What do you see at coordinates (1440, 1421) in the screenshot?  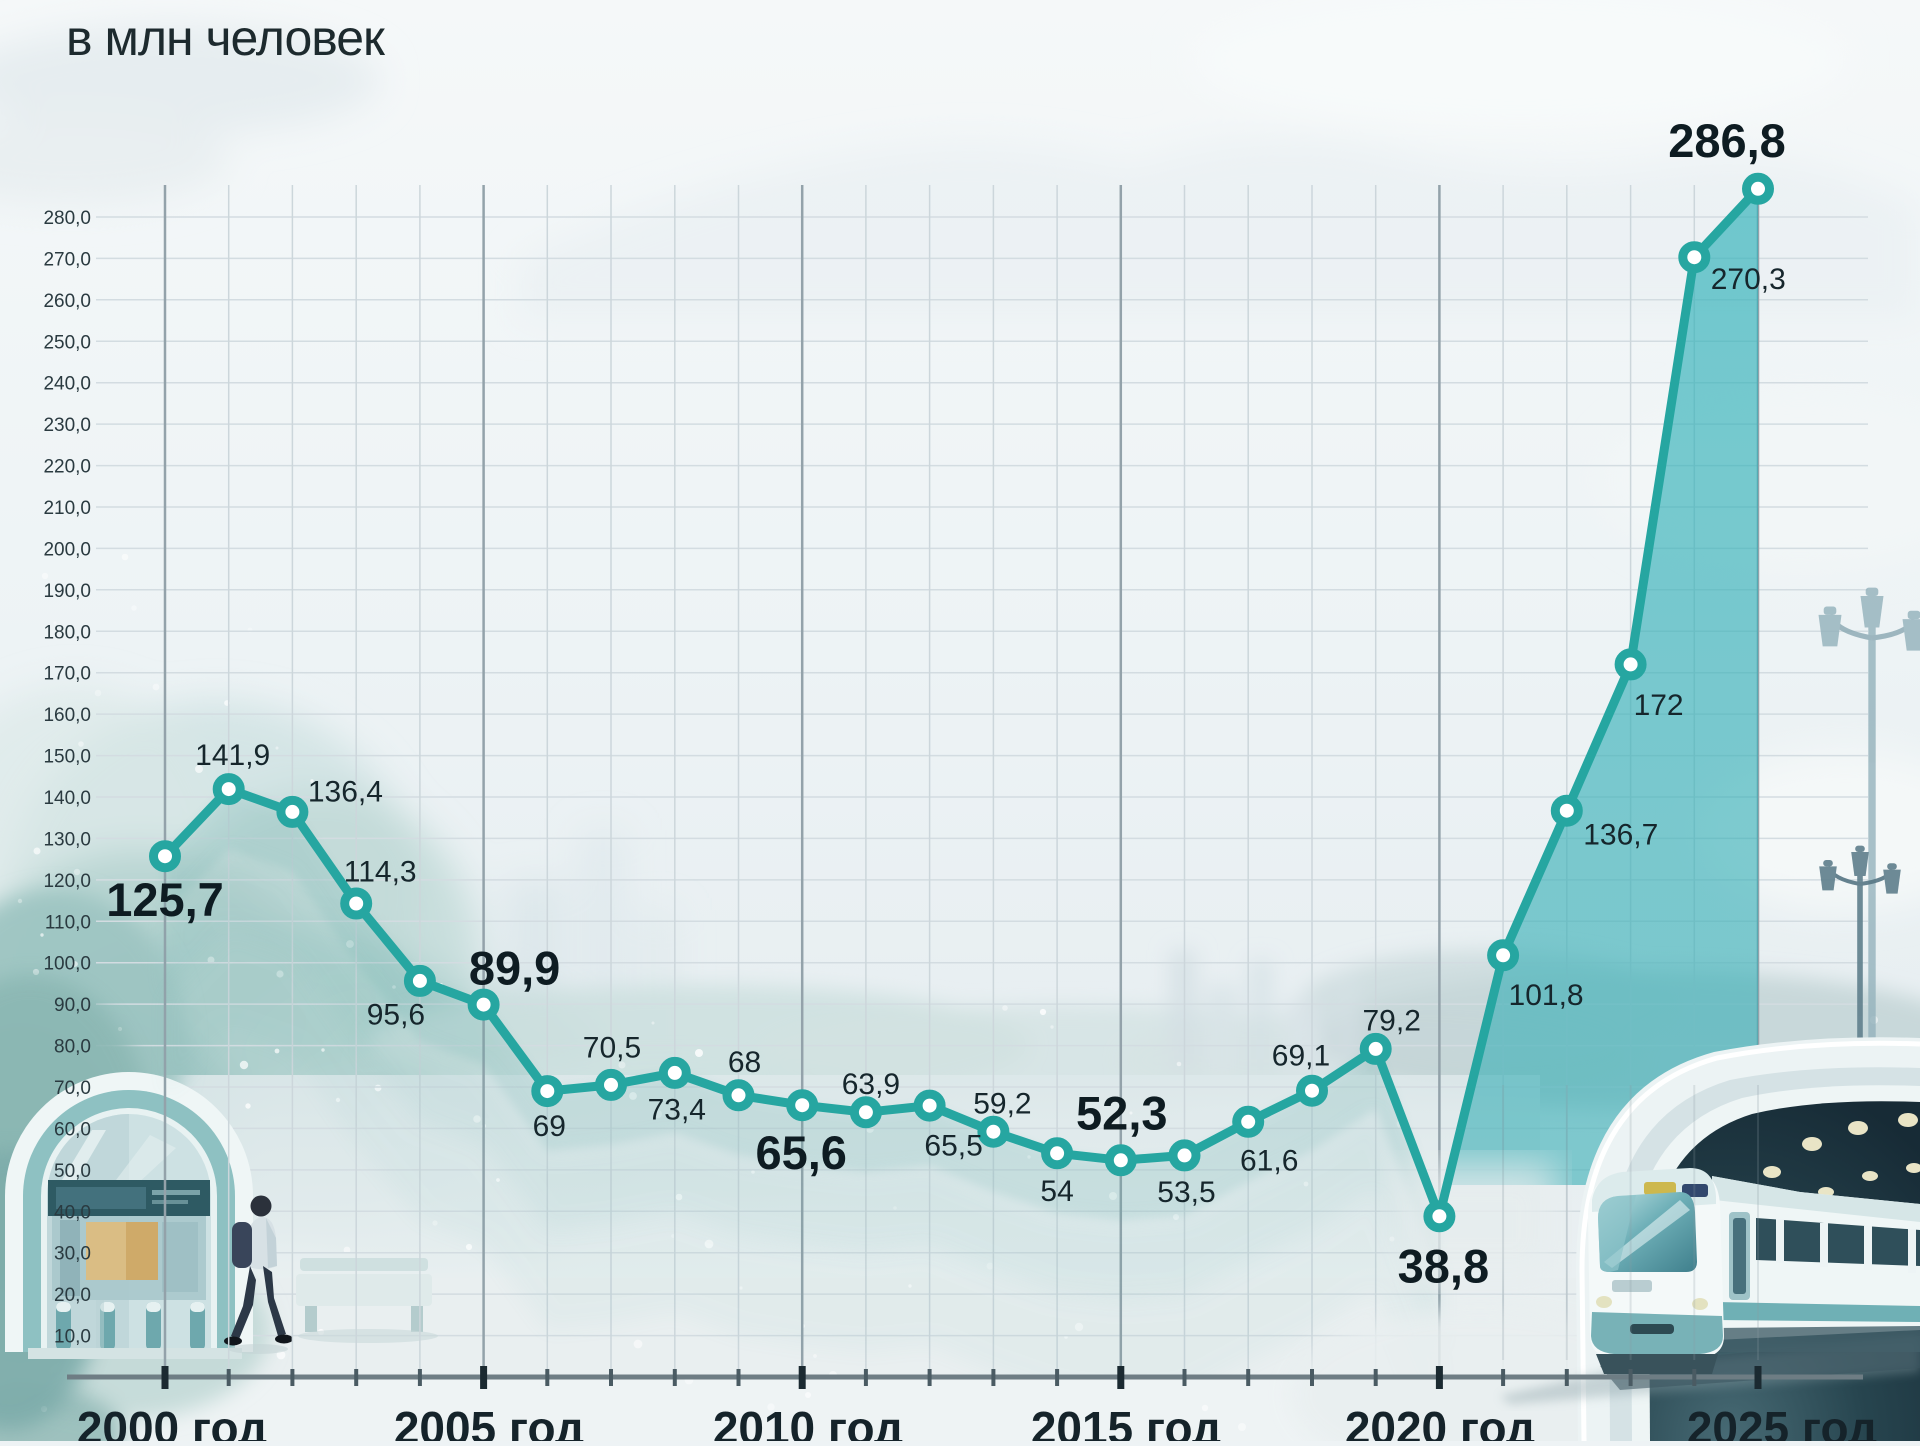 I see `svg-text: 2020 год` at bounding box center [1440, 1421].